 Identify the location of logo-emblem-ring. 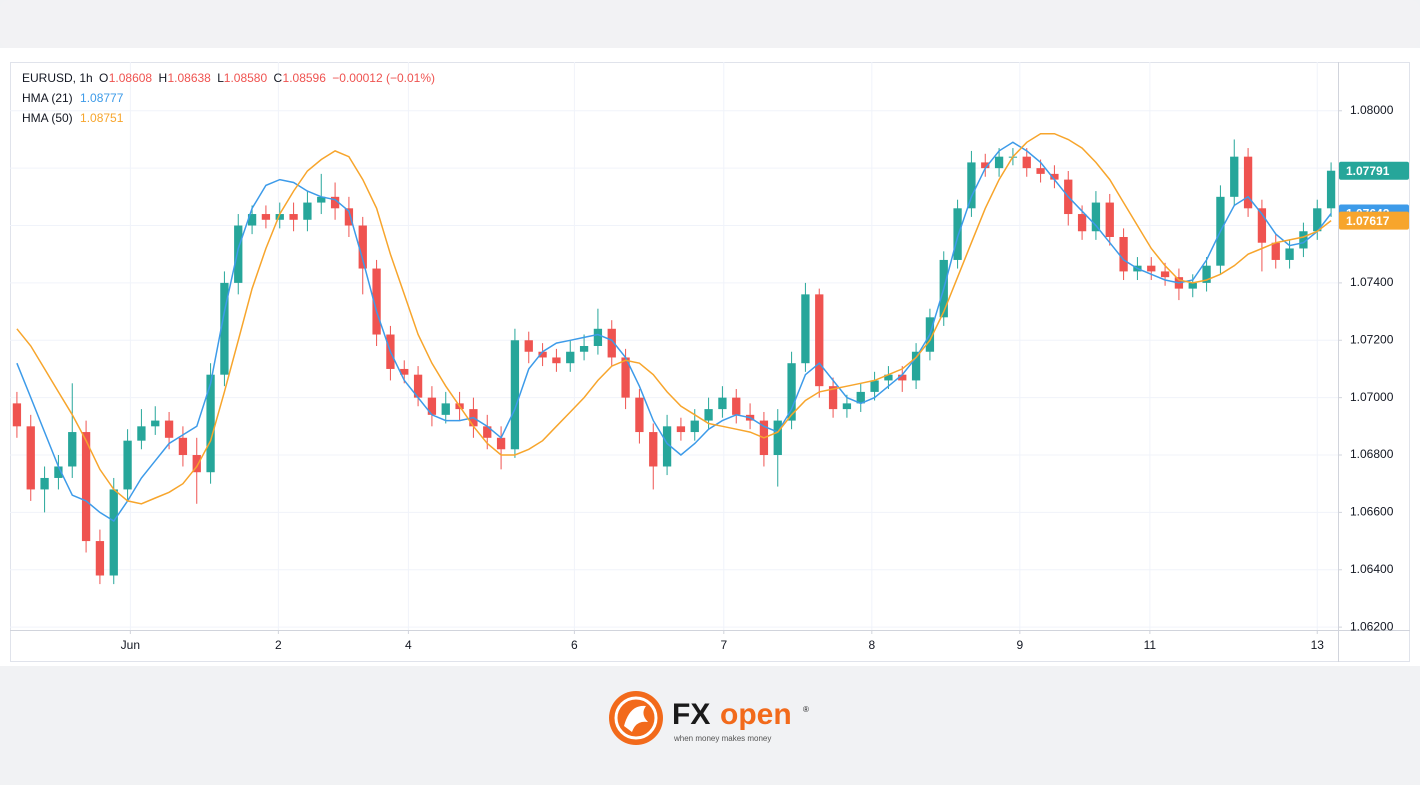
(636, 718).